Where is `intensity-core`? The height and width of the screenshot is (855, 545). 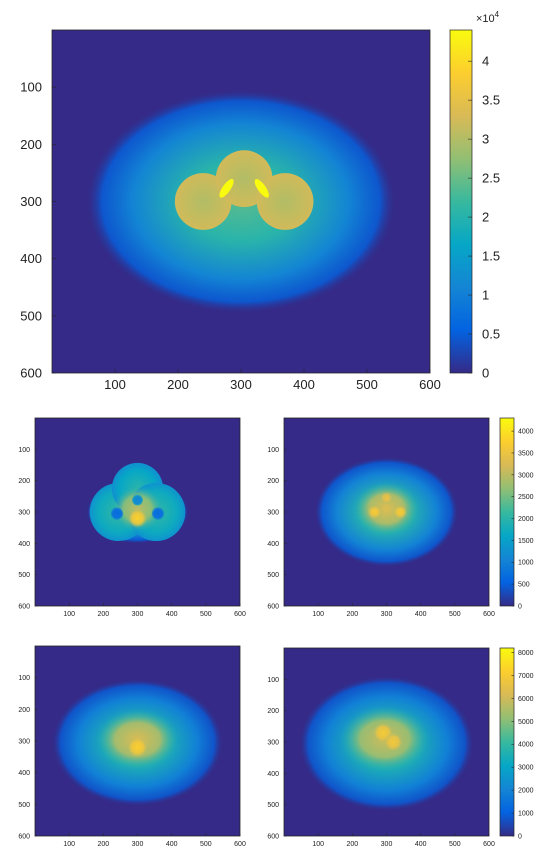 intensity-core is located at coordinates (386, 509).